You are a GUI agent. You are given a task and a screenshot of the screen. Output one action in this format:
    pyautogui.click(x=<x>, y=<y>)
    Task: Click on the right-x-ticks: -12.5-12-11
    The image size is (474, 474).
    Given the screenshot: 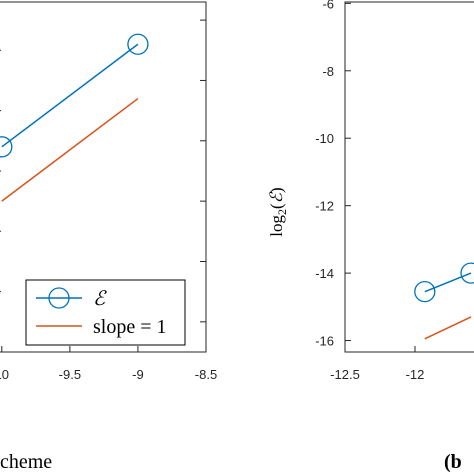 What is the action you would take?
    pyautogui.click(x=377, y=364)
    